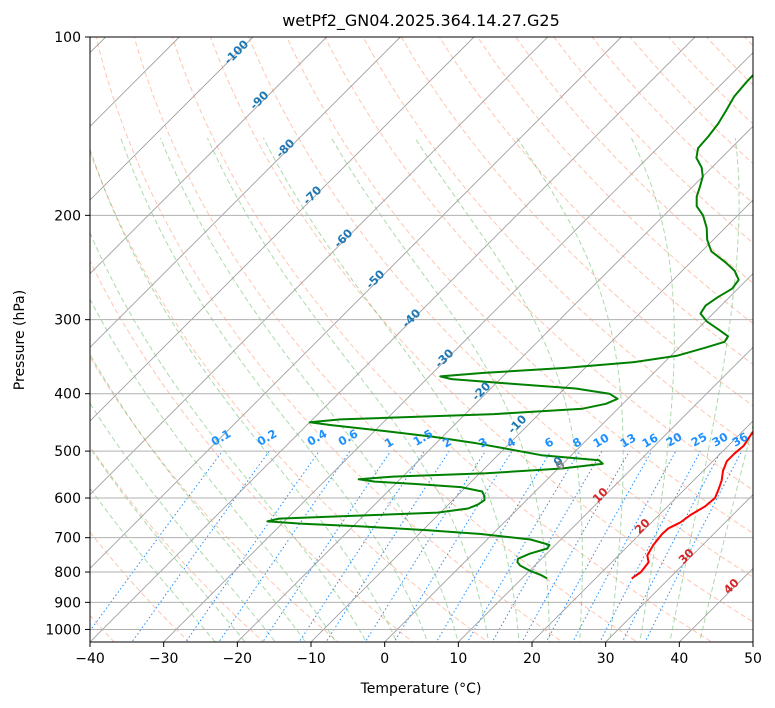  I want to click on x-tick-label: 10, so click(458, 659).